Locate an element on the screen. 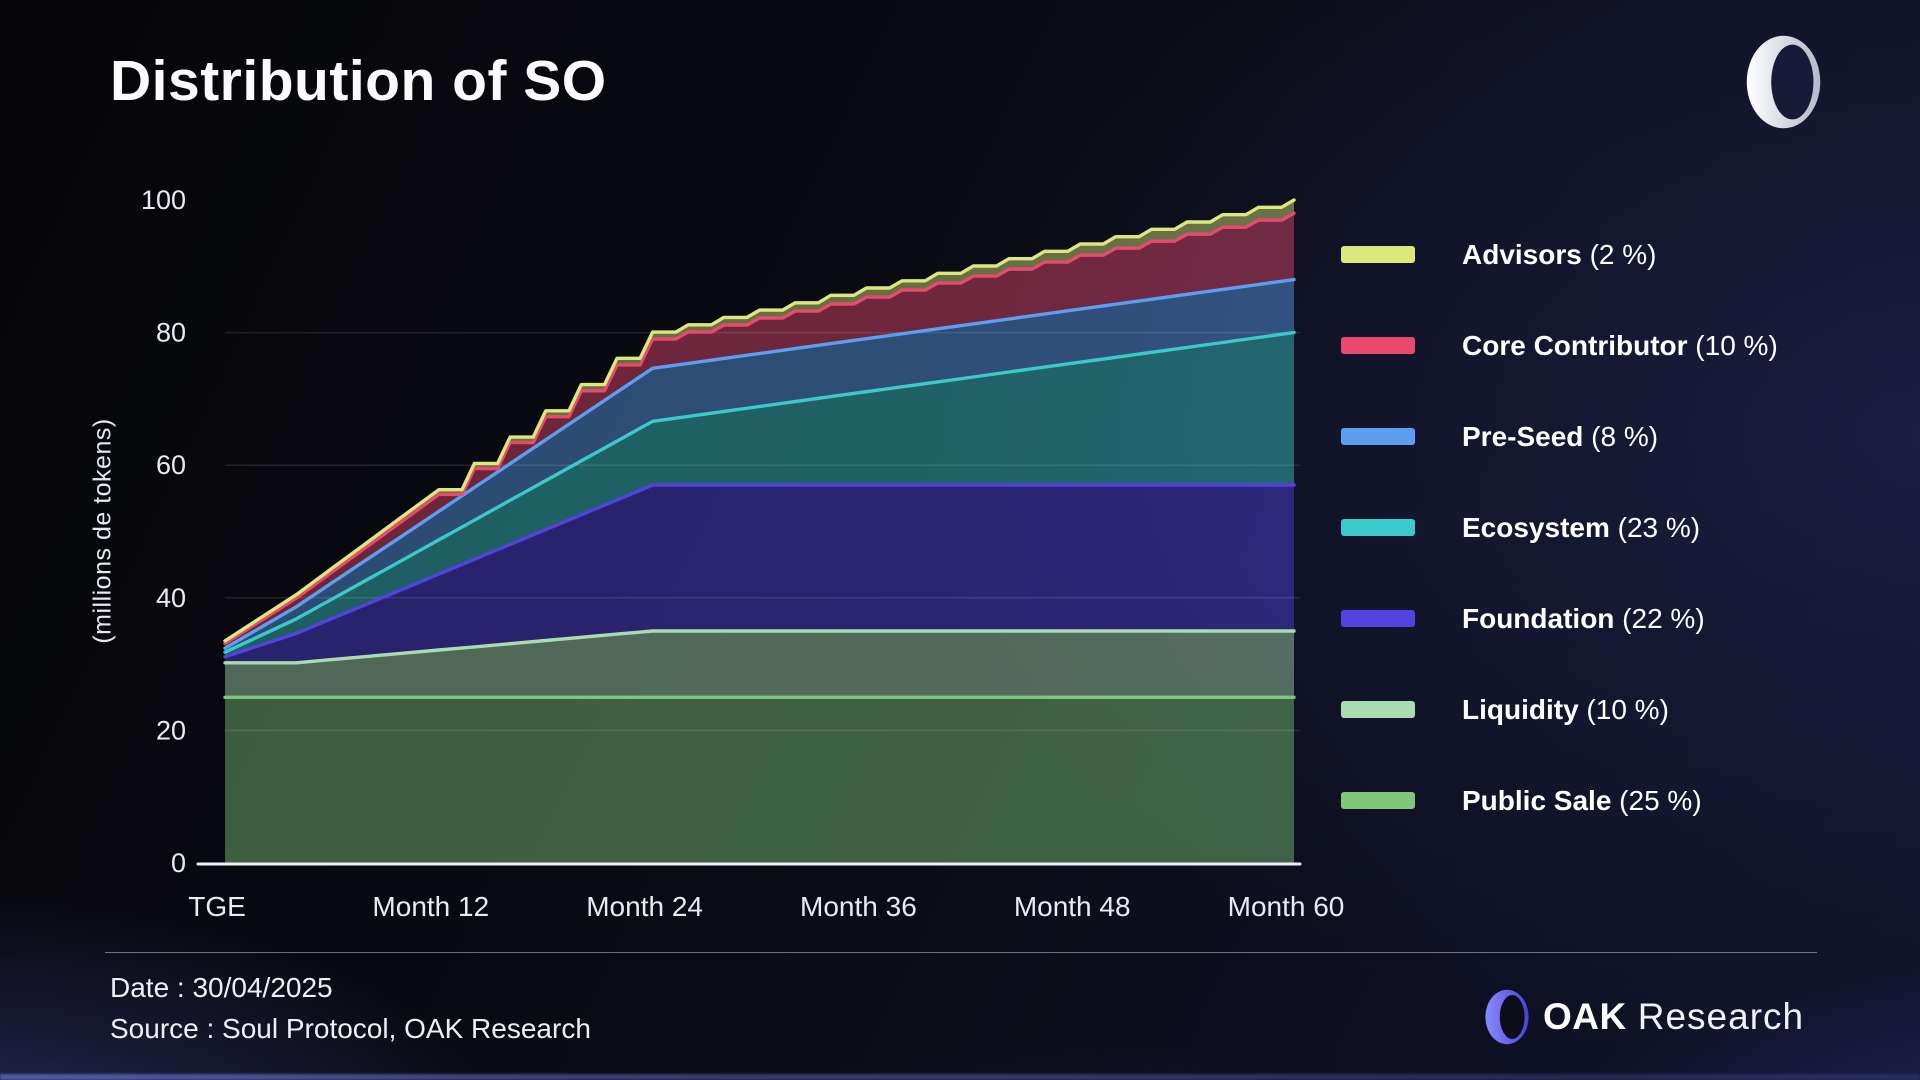 The image size is (1920, 1080). page-title: Distribution of SO is located at coordinates (358, 81).